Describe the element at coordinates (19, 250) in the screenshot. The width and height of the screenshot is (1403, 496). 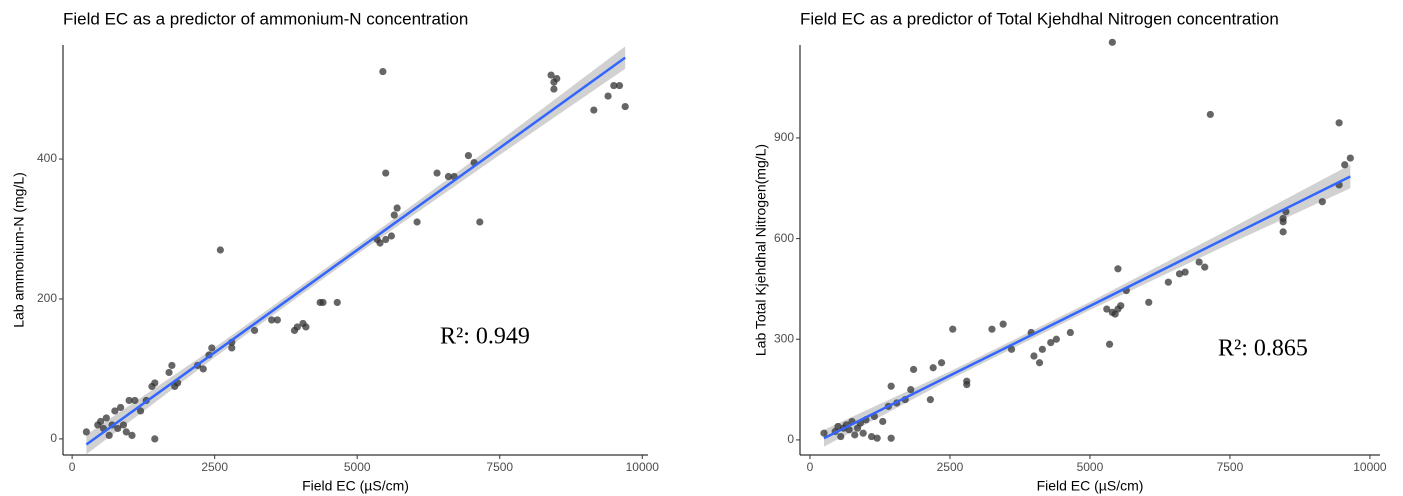
I see `y-axis-label: Lab ammonium-N (mg/L)` at that location.